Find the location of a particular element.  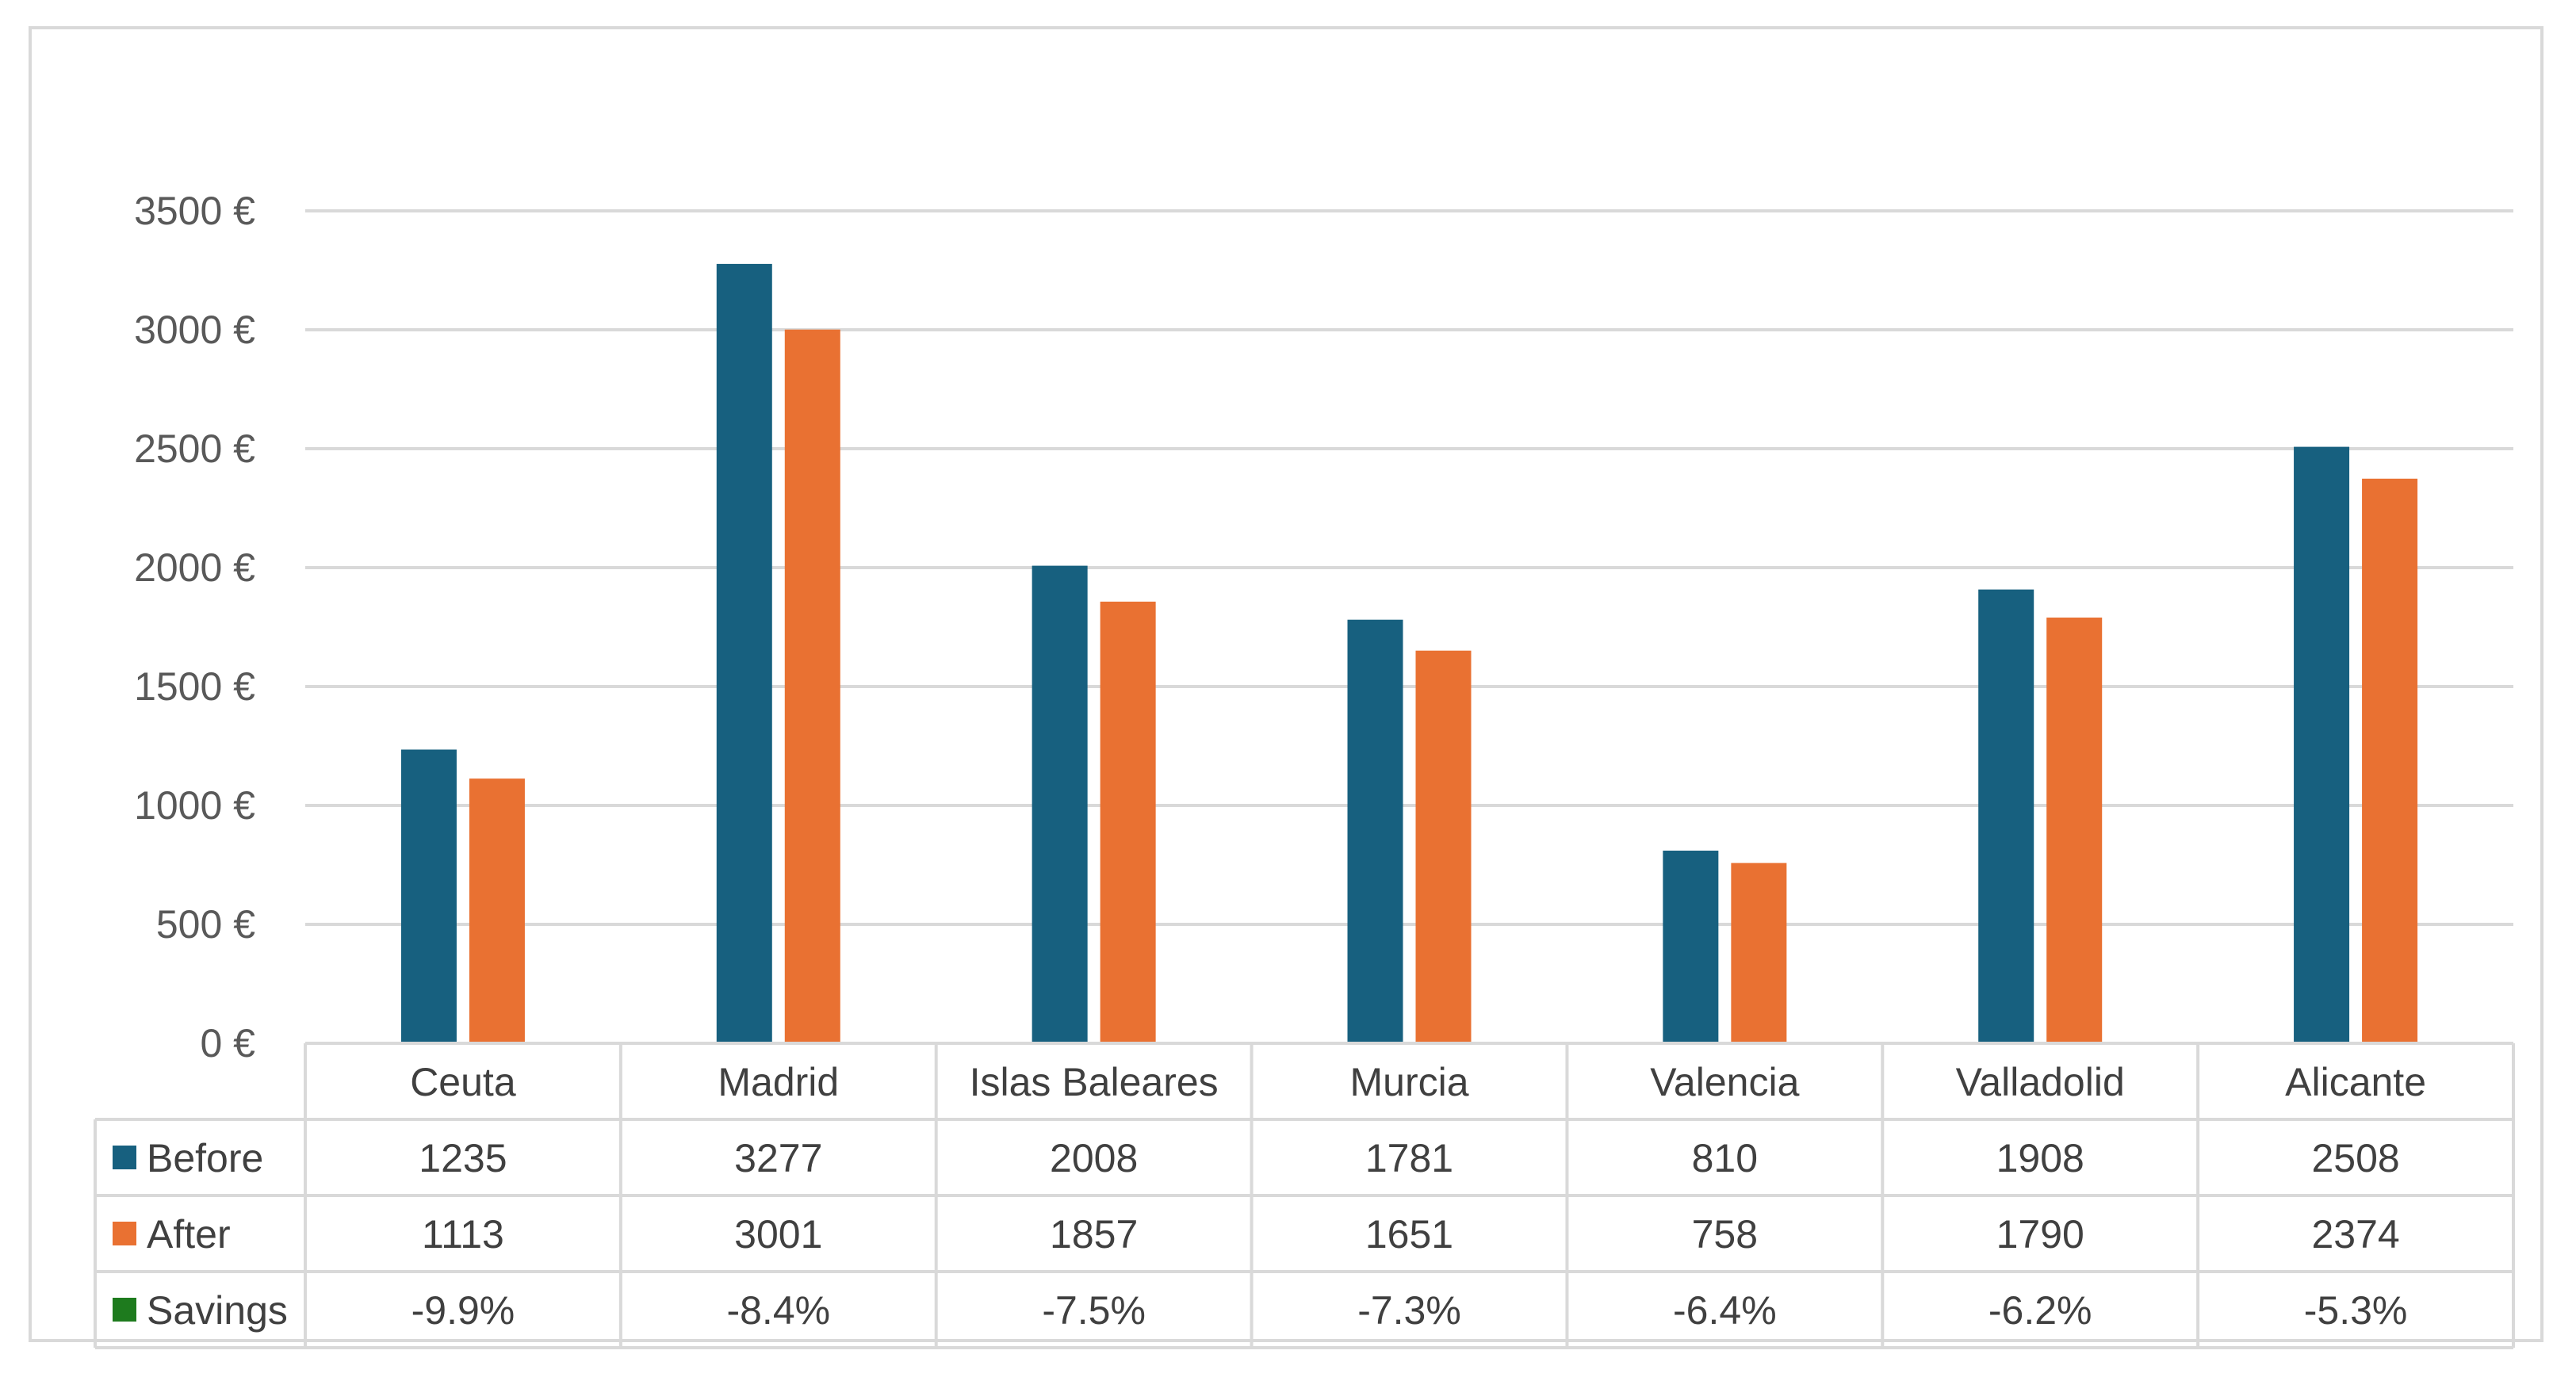

table-cell: 2508 is located at coordinates (2355, 1158).